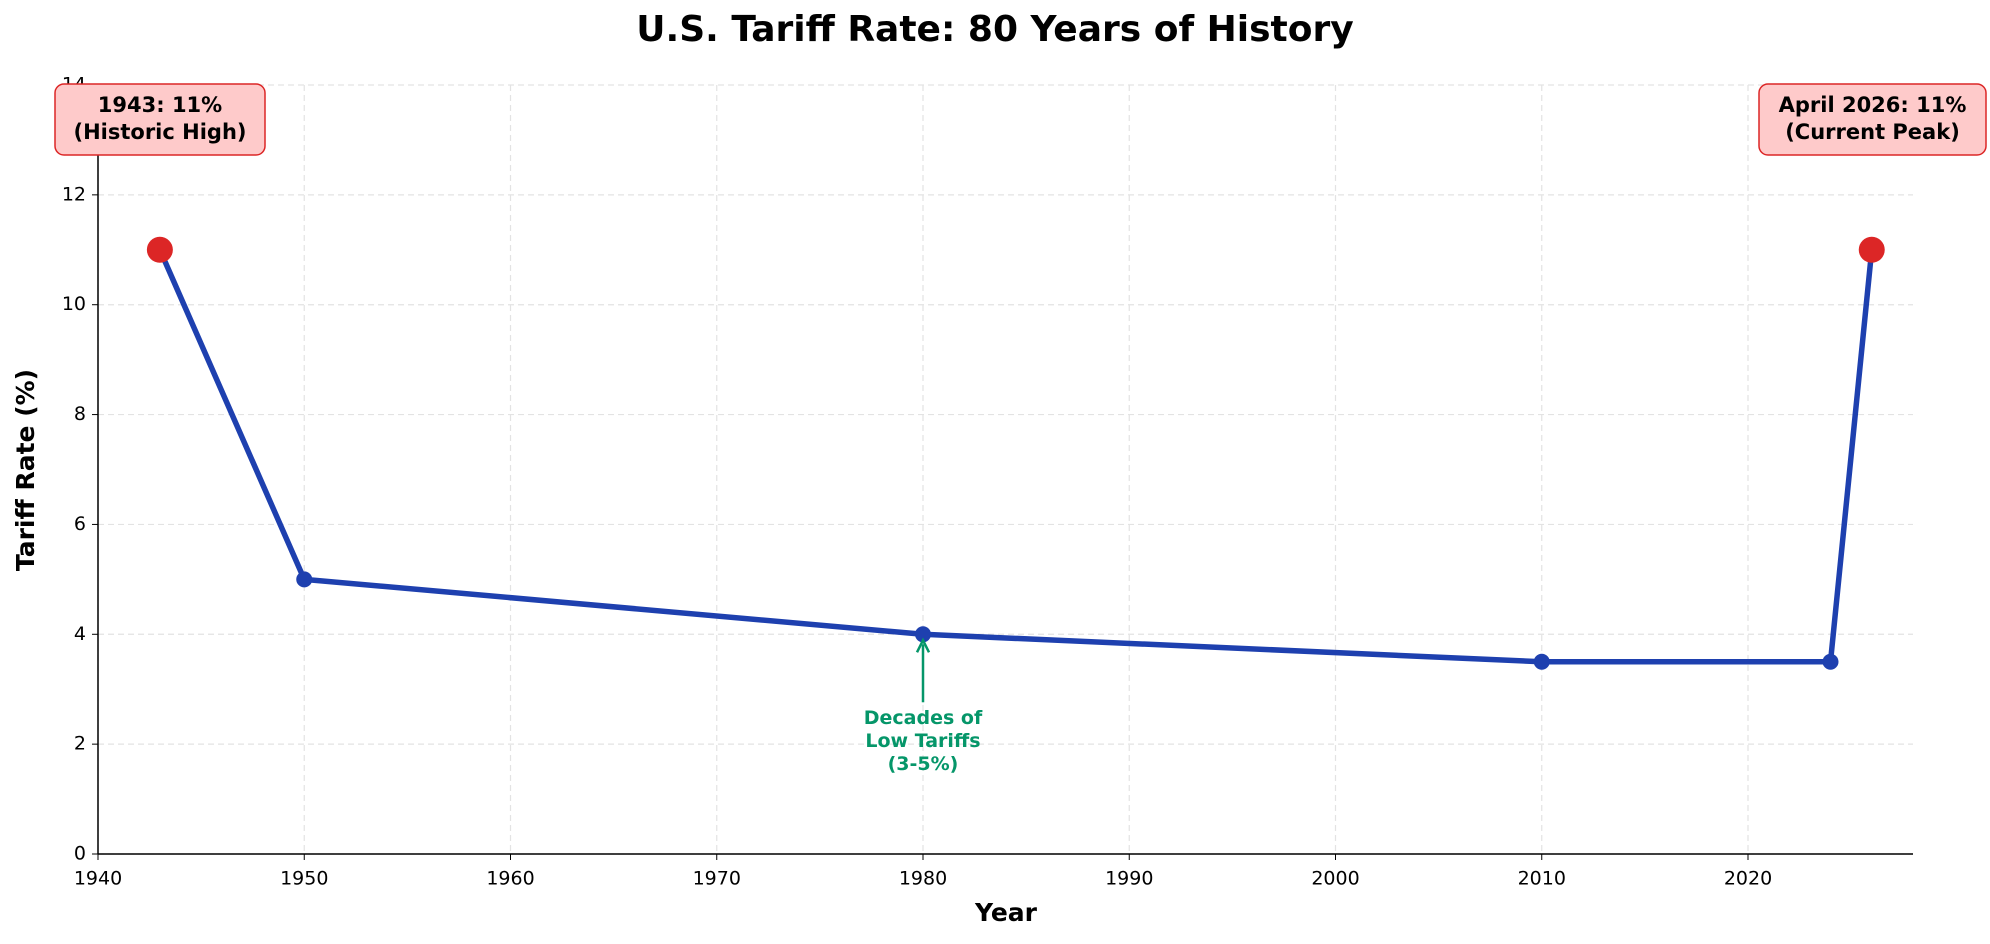 Image resolution: width=1990 pixels, height=944 pixels. I want to click on y-tick-label: 12, so click(74, 194).